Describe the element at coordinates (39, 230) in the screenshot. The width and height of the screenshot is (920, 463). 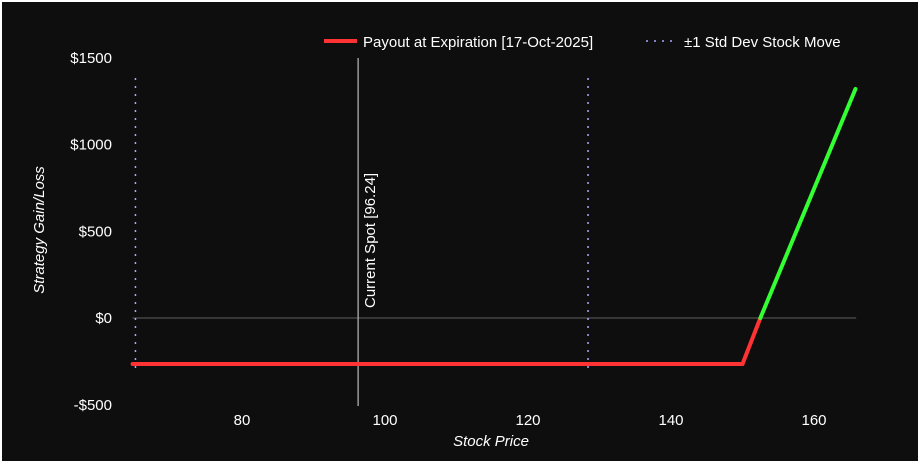
I see `y-axis-label: Strategy Gain/Loss` at that location.